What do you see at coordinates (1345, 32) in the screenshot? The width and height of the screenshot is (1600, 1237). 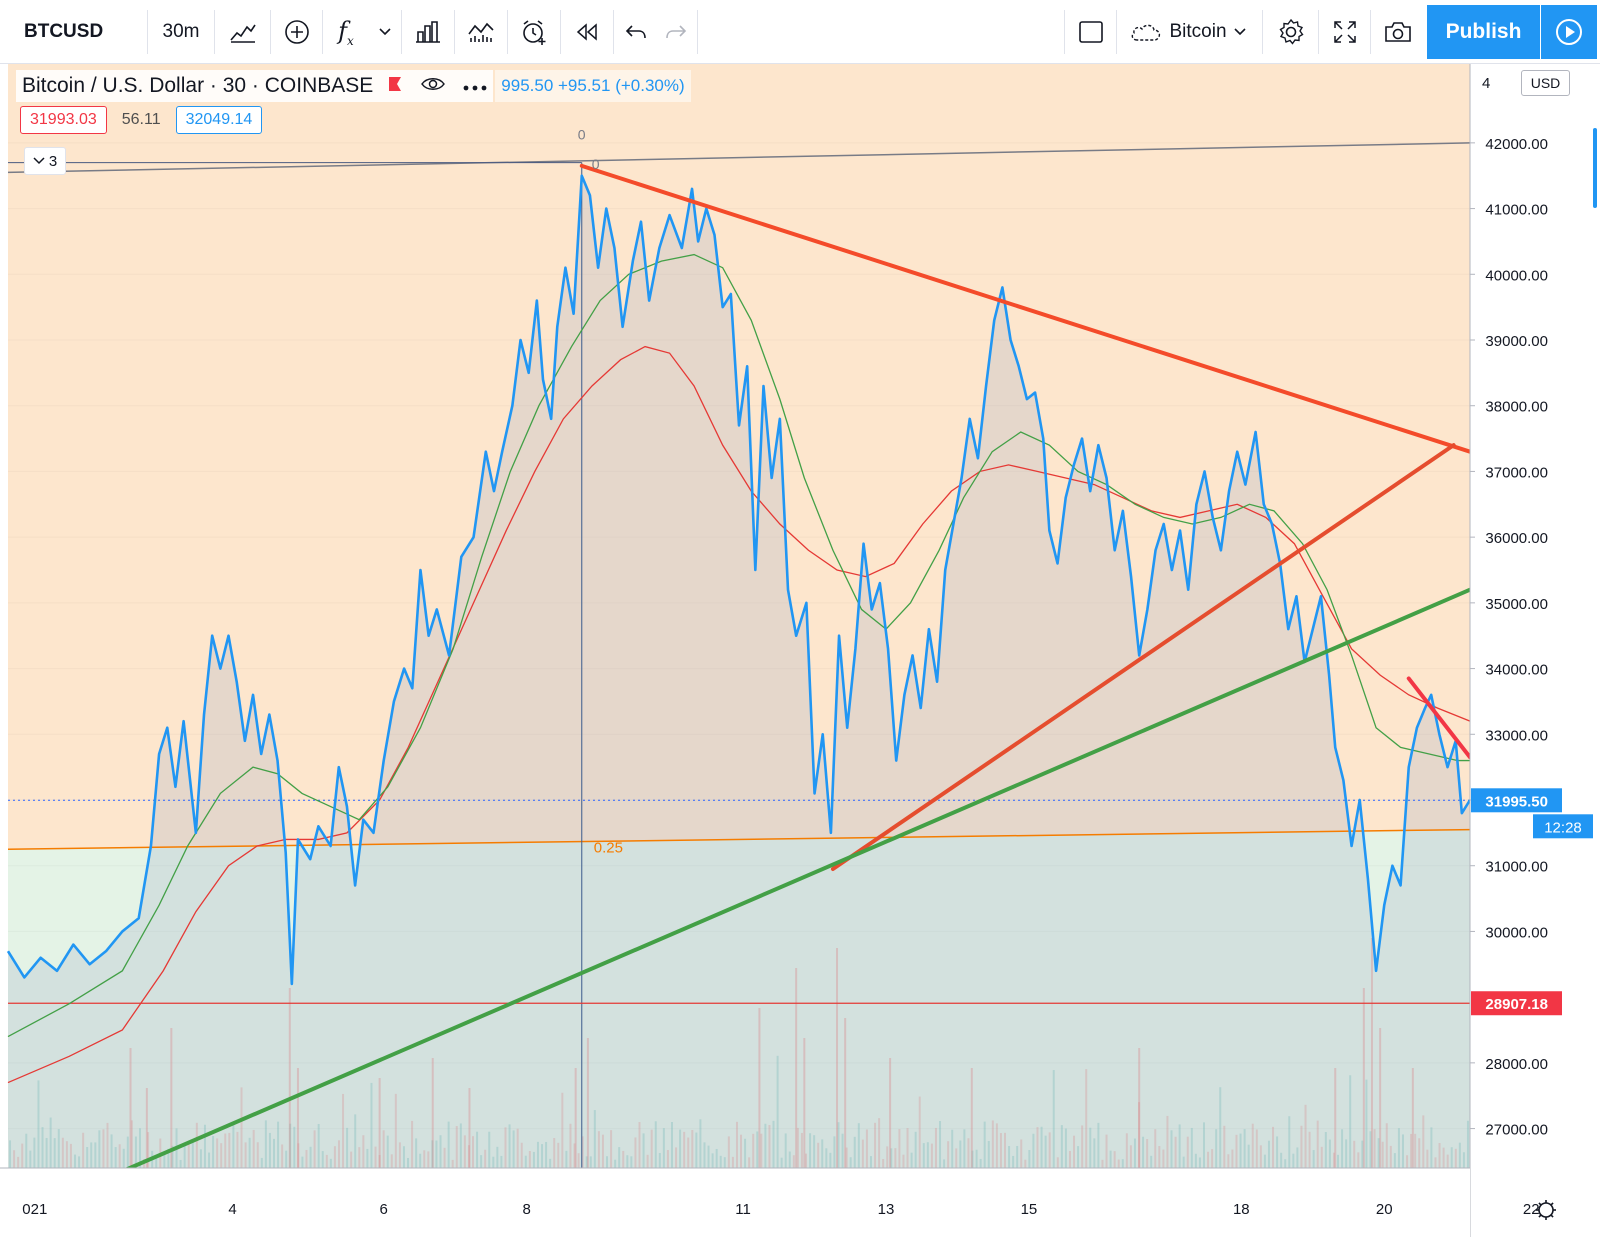 I see `fullscreen-button` at bounding box center [1345, 32].